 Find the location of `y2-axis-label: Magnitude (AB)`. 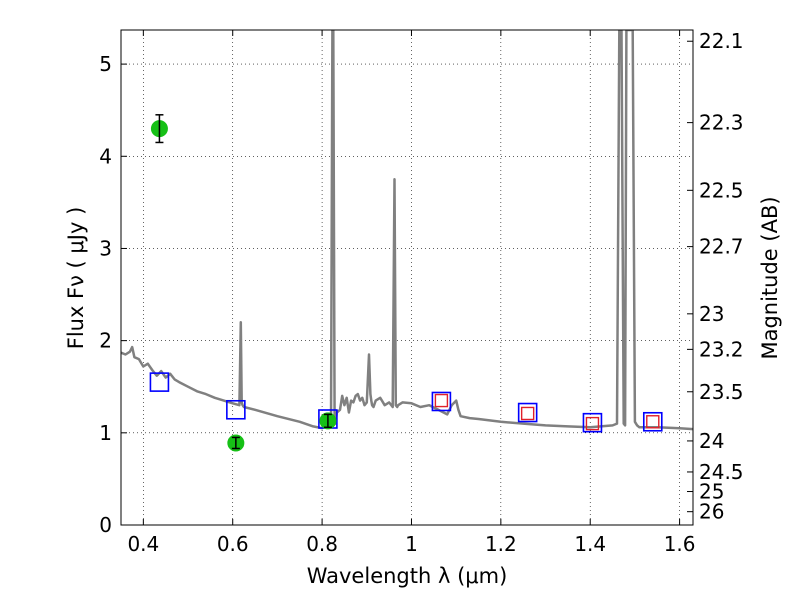

y2-axis-label: Magnitude (AB) is located at coordinates (770, 277).